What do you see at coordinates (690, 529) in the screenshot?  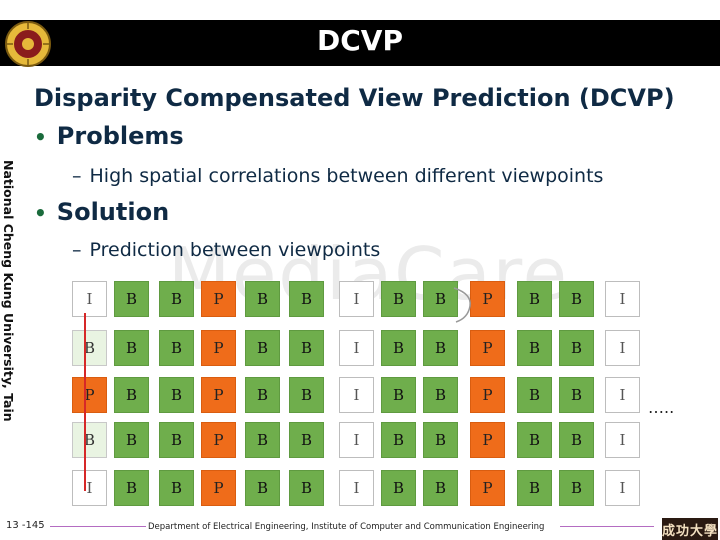 I see `university-seal: 成功大學` at bounding box center [690, 529].